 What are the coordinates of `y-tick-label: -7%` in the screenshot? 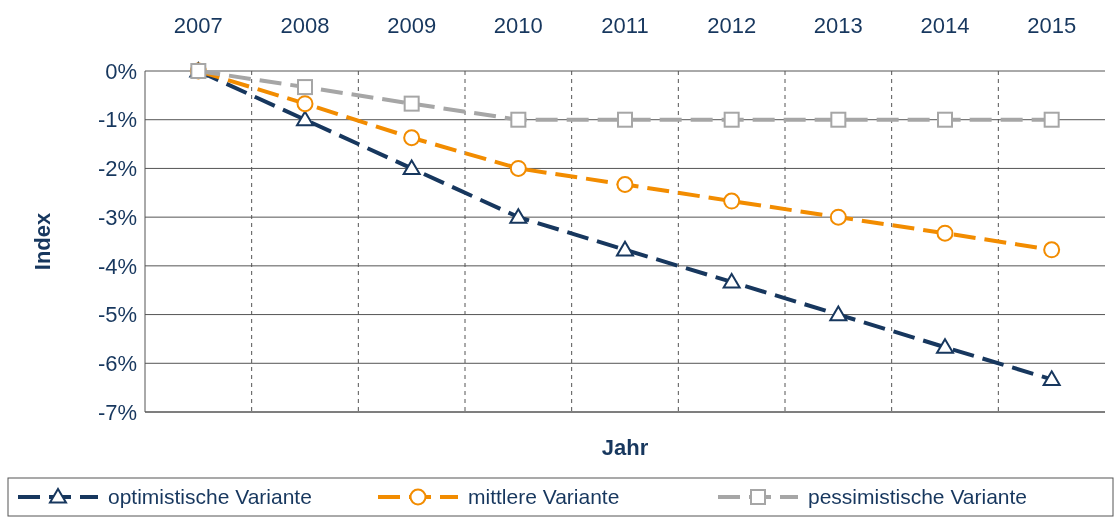 It's located at (117, 412).